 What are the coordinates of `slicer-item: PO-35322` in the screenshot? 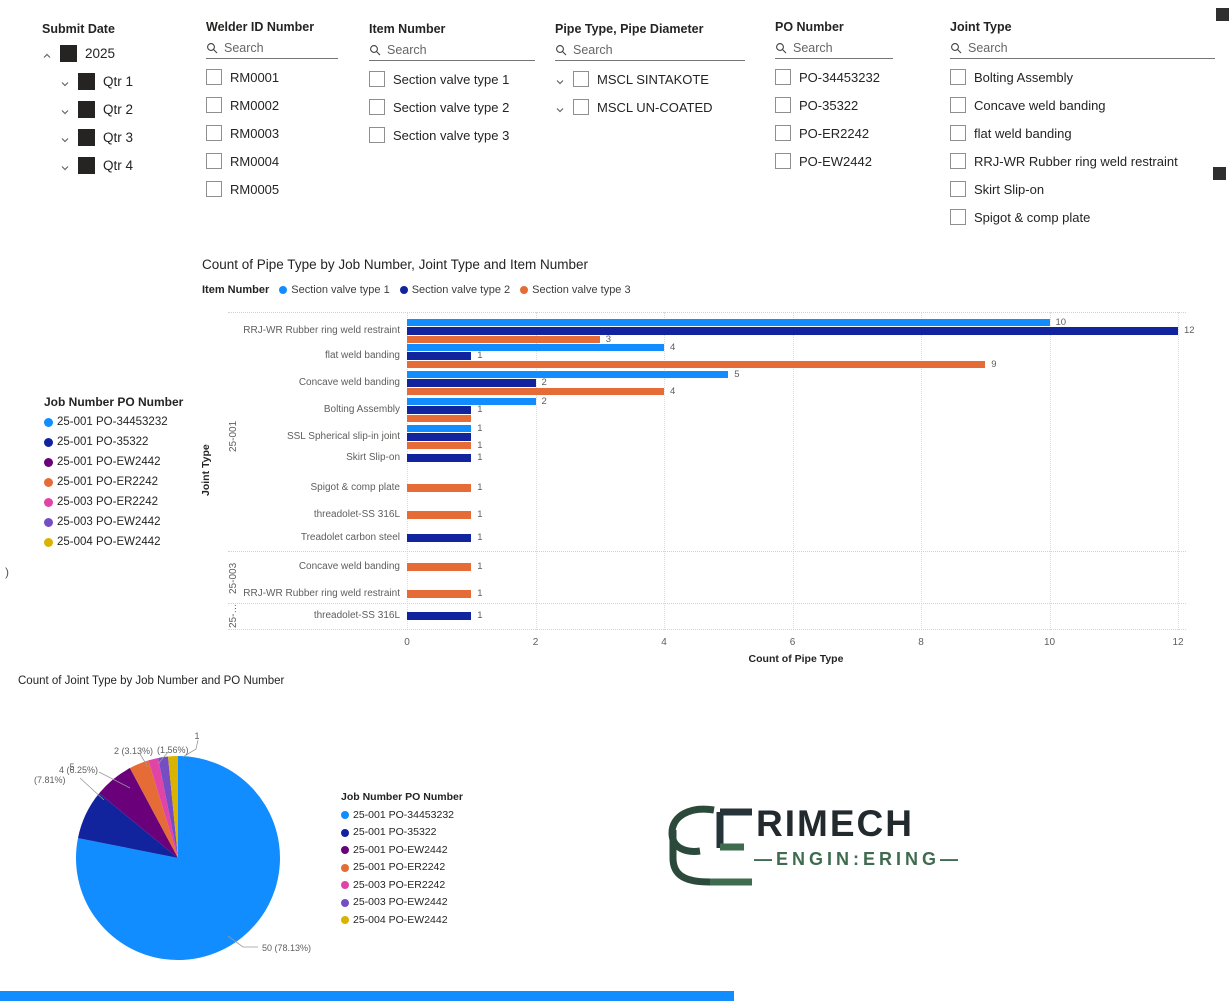 It's located at (834, 105).